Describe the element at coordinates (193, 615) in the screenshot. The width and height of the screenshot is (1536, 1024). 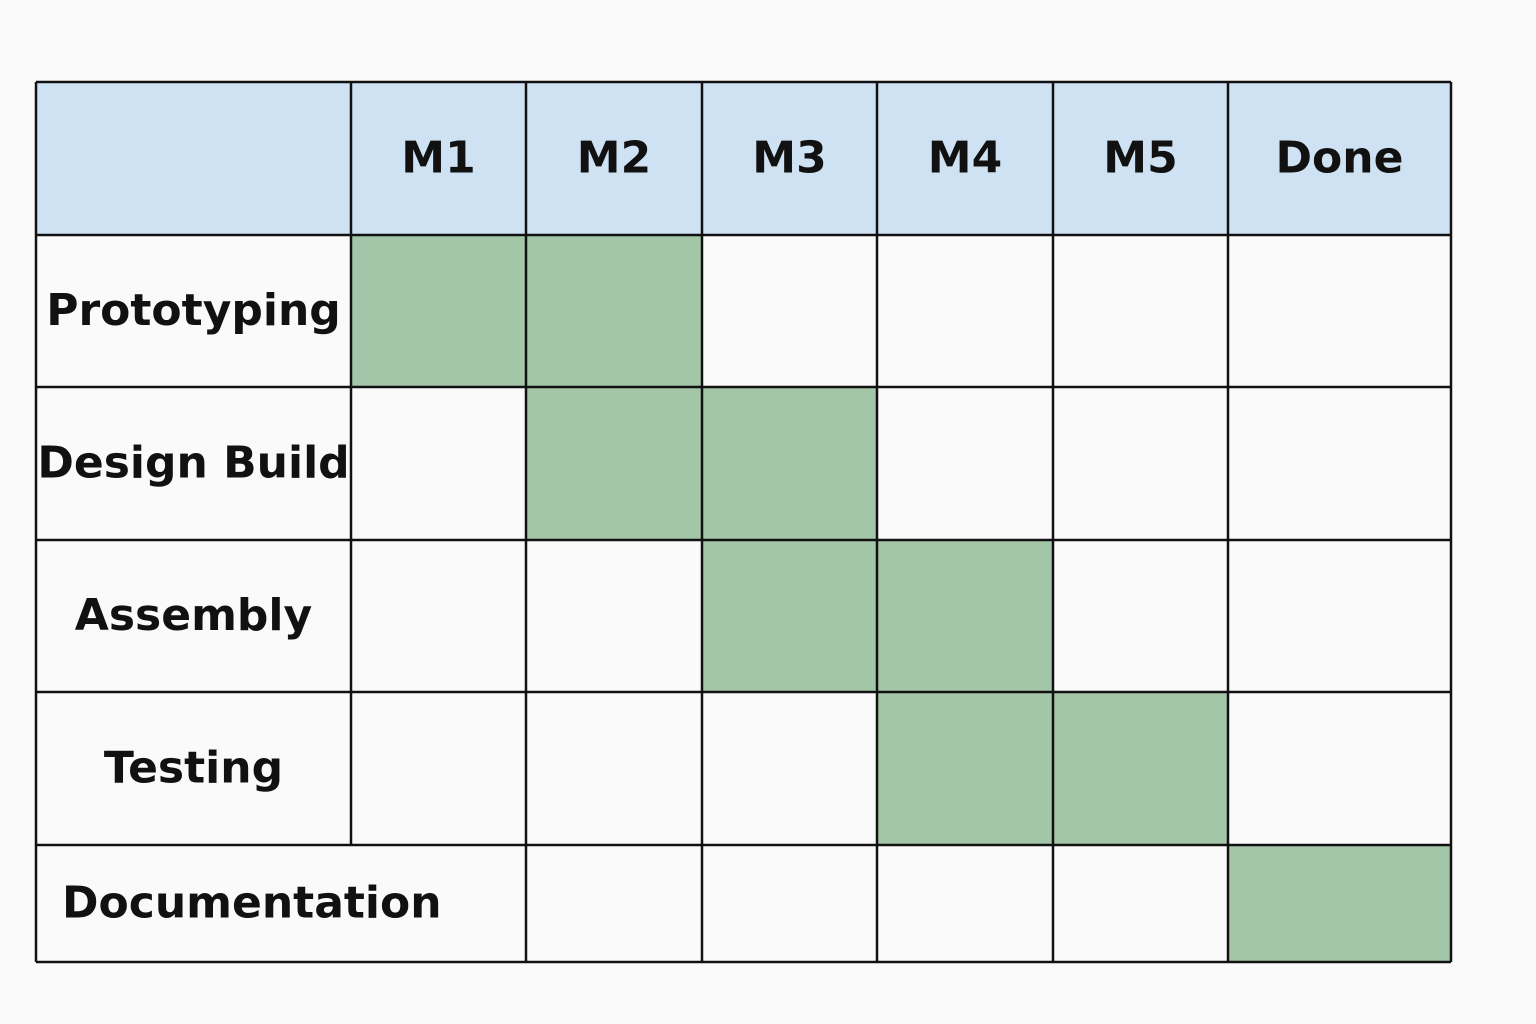
I see `row-label: Assembly` at that location.